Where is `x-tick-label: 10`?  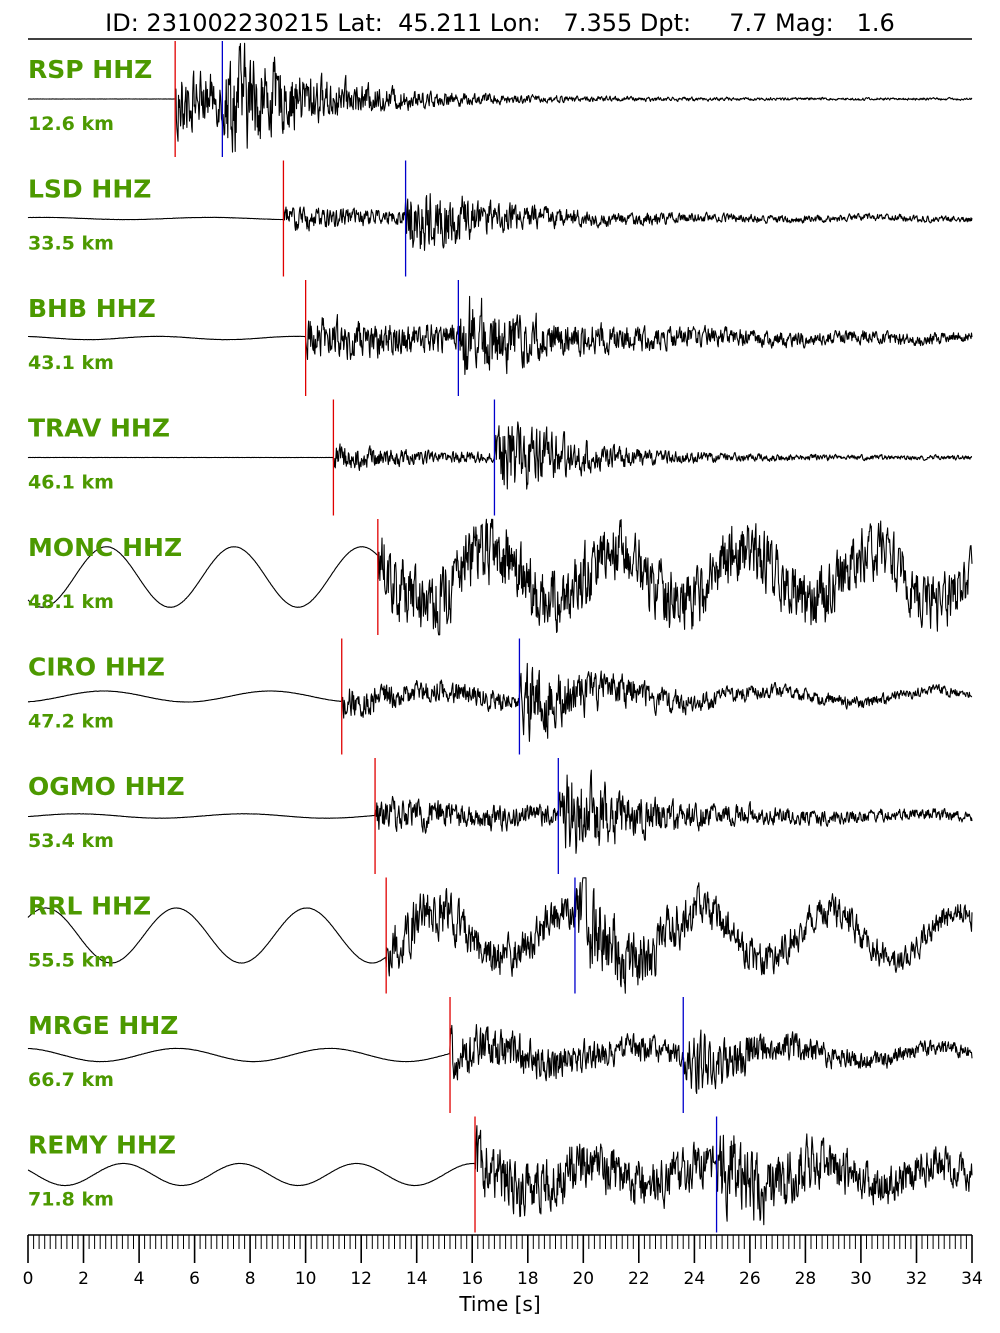
x-tick-label: 10 is located at coordinates (306, 1279).